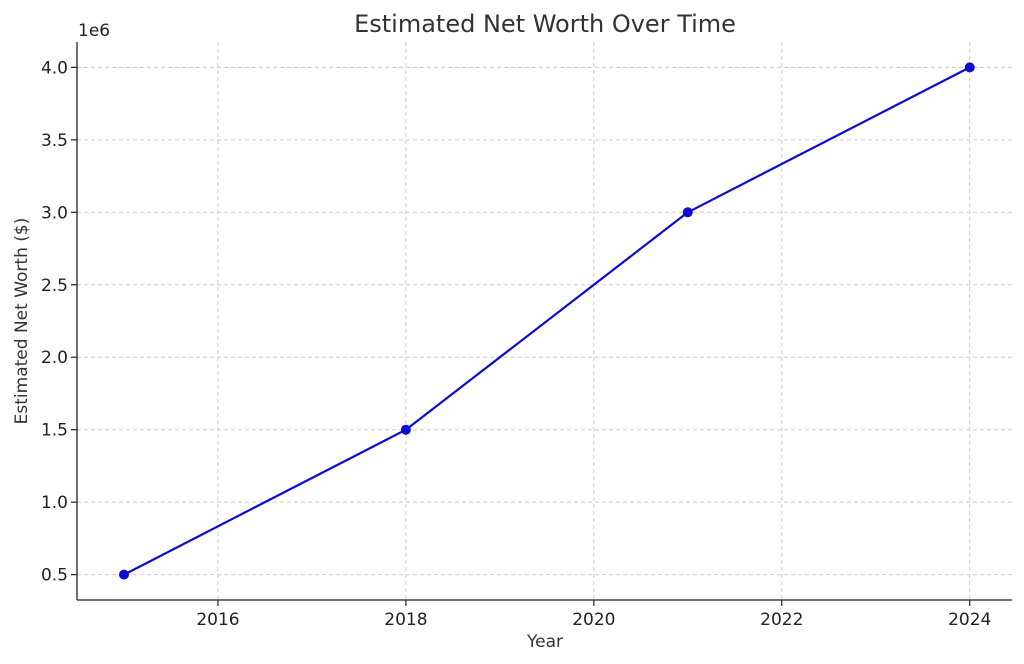 The height and width of the screenshot is (664, 1024). What do you see at coordinates (54, 213) in the screenshot?
I see `y-tick-label: 3.0` at bounding box center [54, 213].